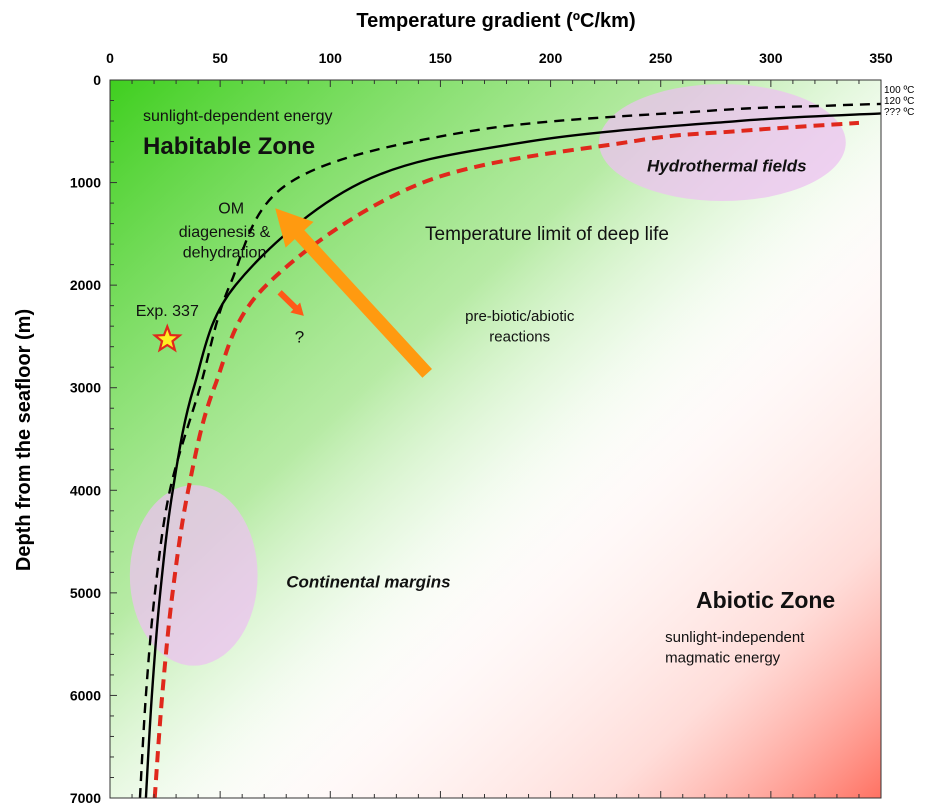 The image size is (929, 804). Describe the element at coordinates (85, 695) in the screenshot. I see `y-tick-label: 6000` at that location.